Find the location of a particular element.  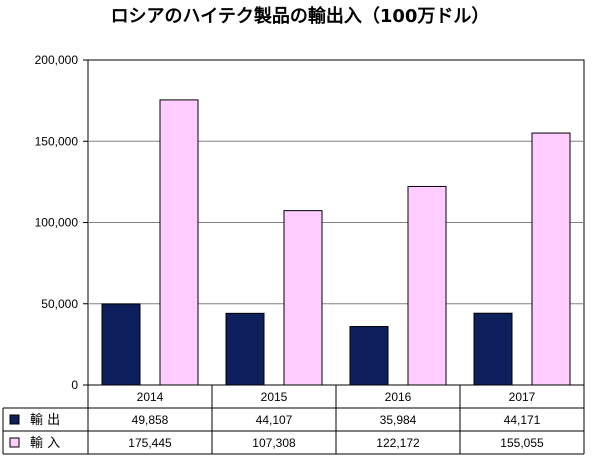

x-tick-label: 2015 is located at coordinates (274, 397).